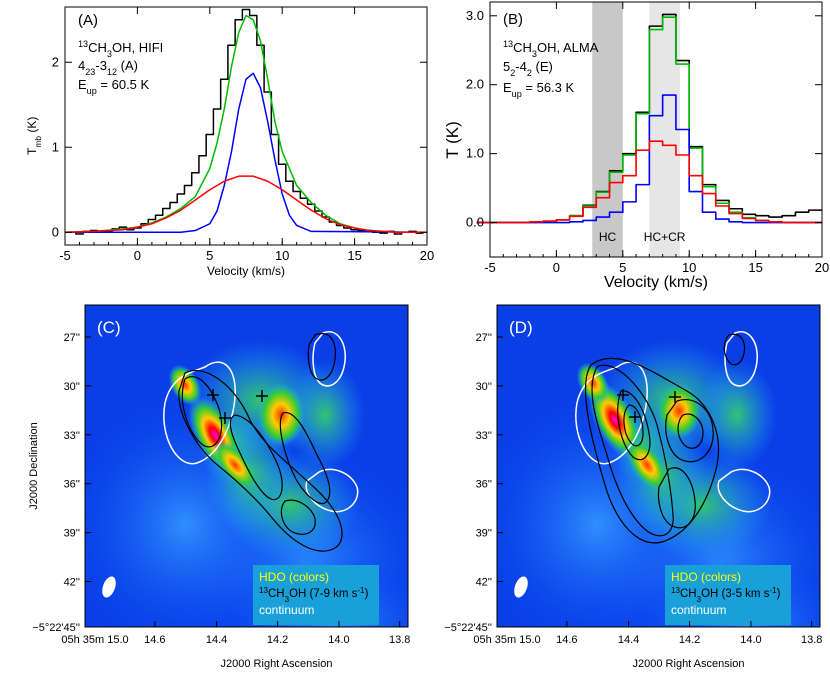 This screenshot has width=830, height=675. What do you see at coordinates (750, 640) in the screenshot?
I see `panel-d-xtick-label: 14.0` at bounding box center [750, 640].